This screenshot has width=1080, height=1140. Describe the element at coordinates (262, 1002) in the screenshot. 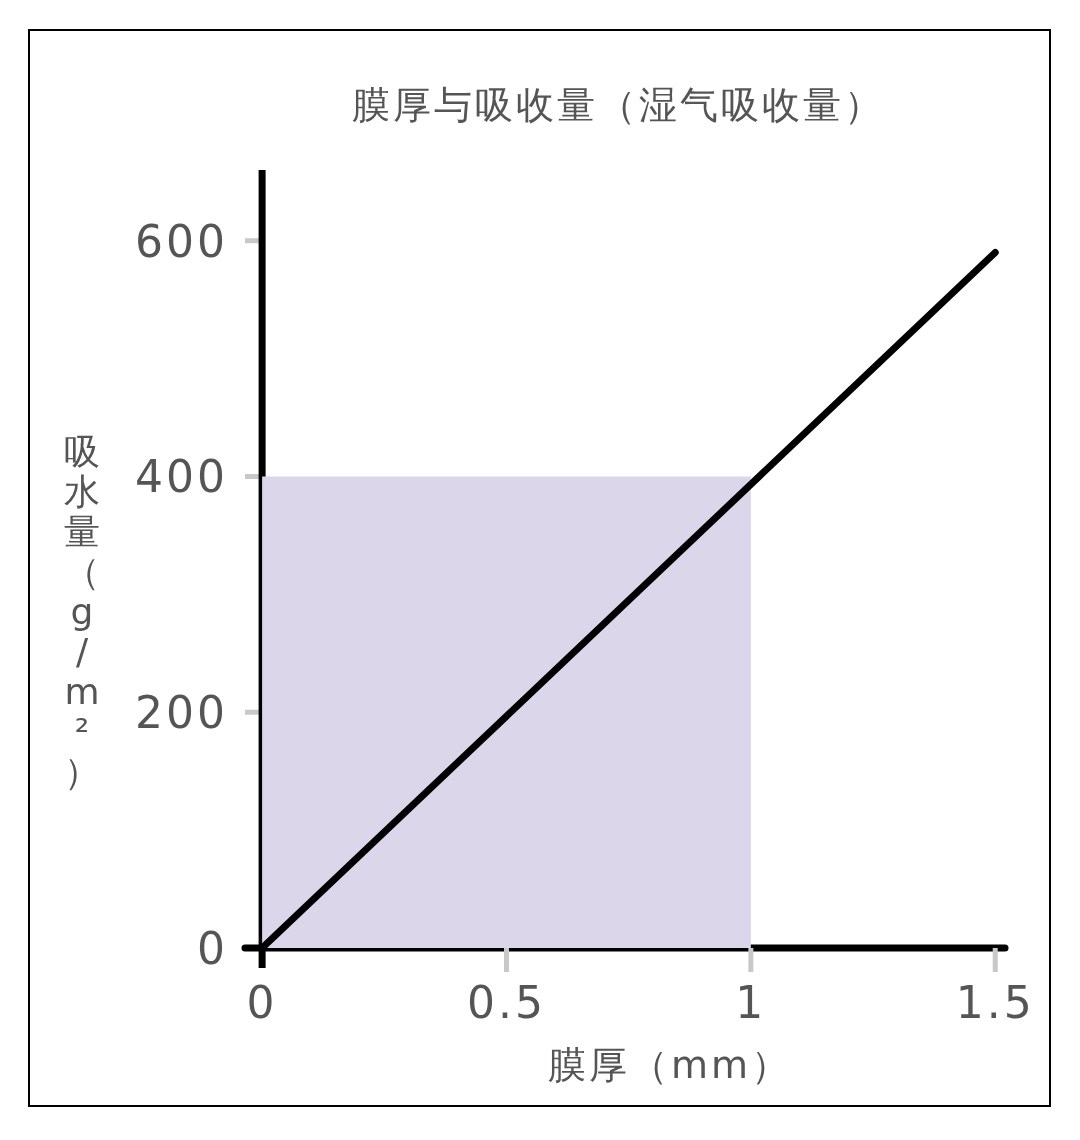

I see `x-tick-label: 0` at that location.